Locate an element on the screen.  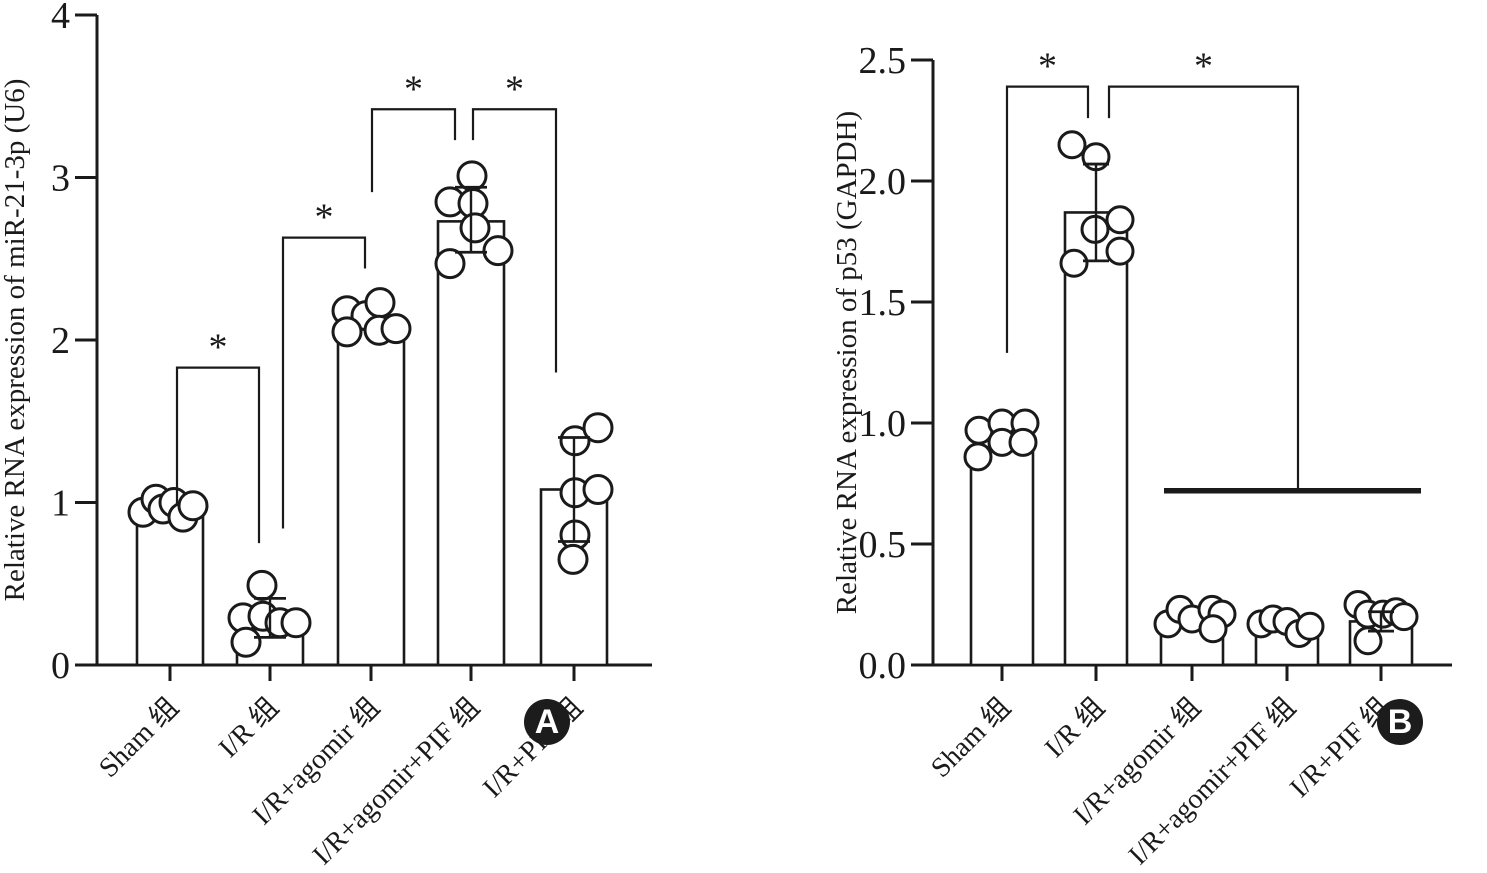
panel-a-badge: A is located at coordinates (547, 722).